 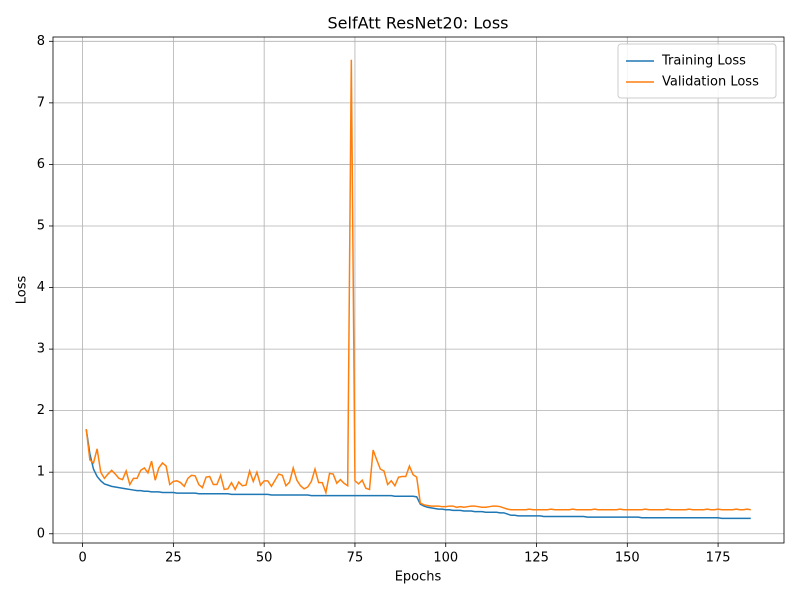 What do you see at coordinates (41, 164) in the screenshot?
I see `y-tick-label: 6` at bounding box center [41, 164].